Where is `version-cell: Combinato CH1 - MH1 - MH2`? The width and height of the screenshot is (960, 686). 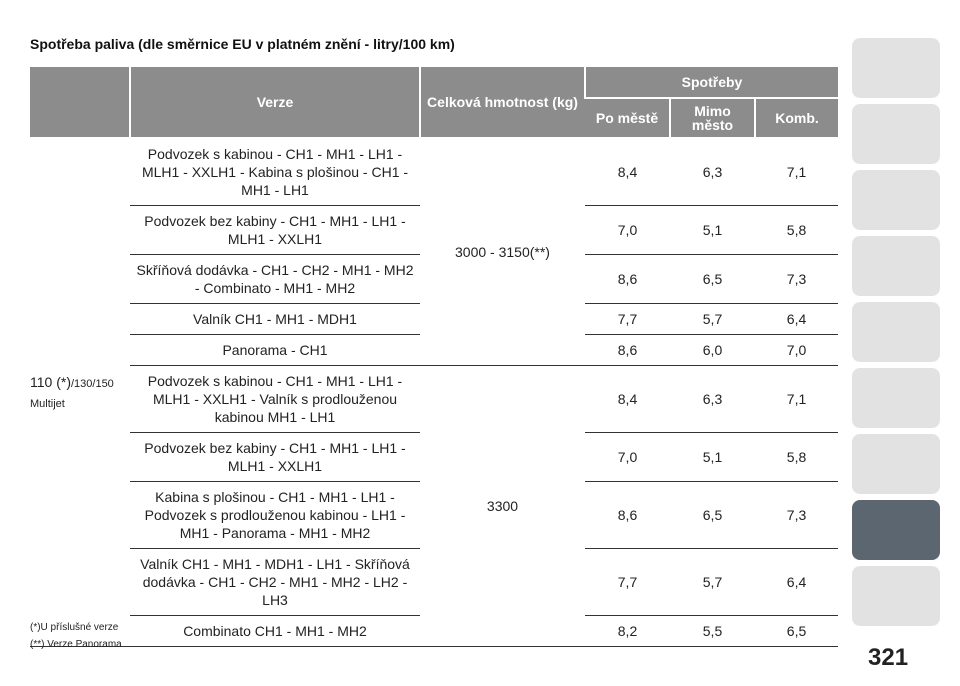
version-cell: Combinato CH1 - MH1 - MH2 is located at coordinates (275, 631).